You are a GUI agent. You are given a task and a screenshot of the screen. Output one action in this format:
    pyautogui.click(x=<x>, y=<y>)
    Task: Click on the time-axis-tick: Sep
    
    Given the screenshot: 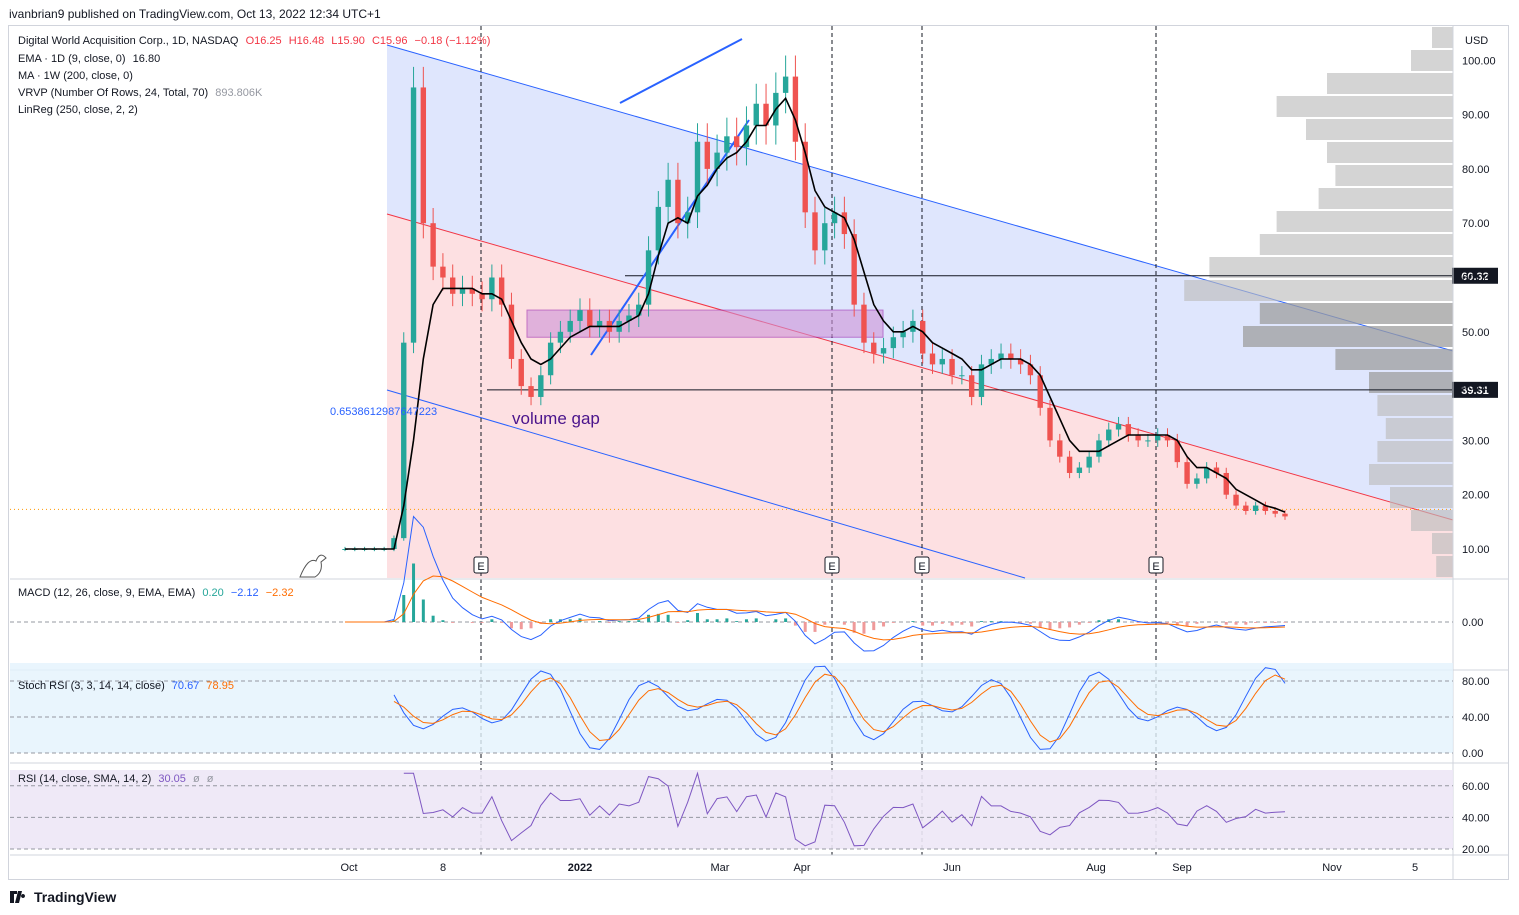 What is the action you would take?
    pyautogui.click(x=1182, y=868)
    